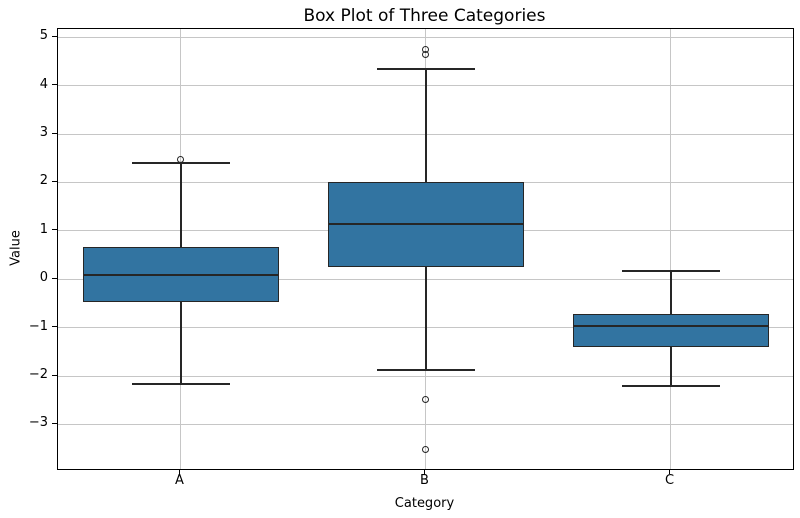 The width and height of the screenshot is (800, 518). What do you see at coordinates (670, 249) in the screenshot?
I see `v-gridline` at bounding box center [670, 249].